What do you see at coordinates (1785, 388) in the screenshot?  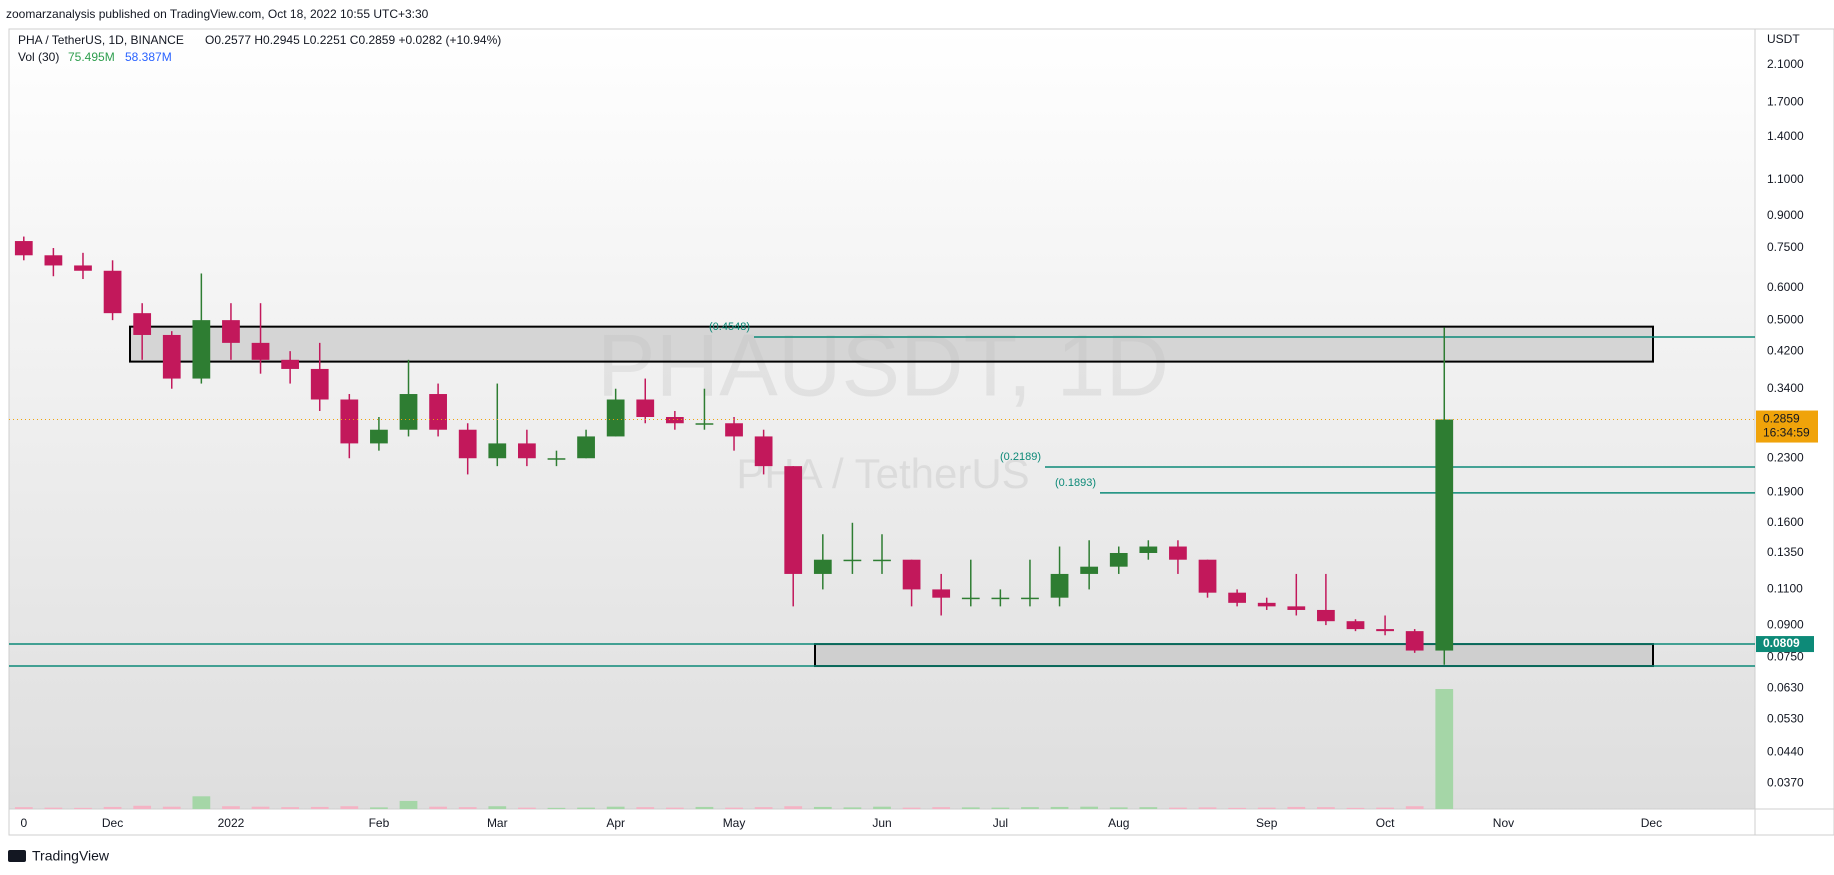 I see `y-tick-label: 0.3400` at bounding box center [1785, 388].